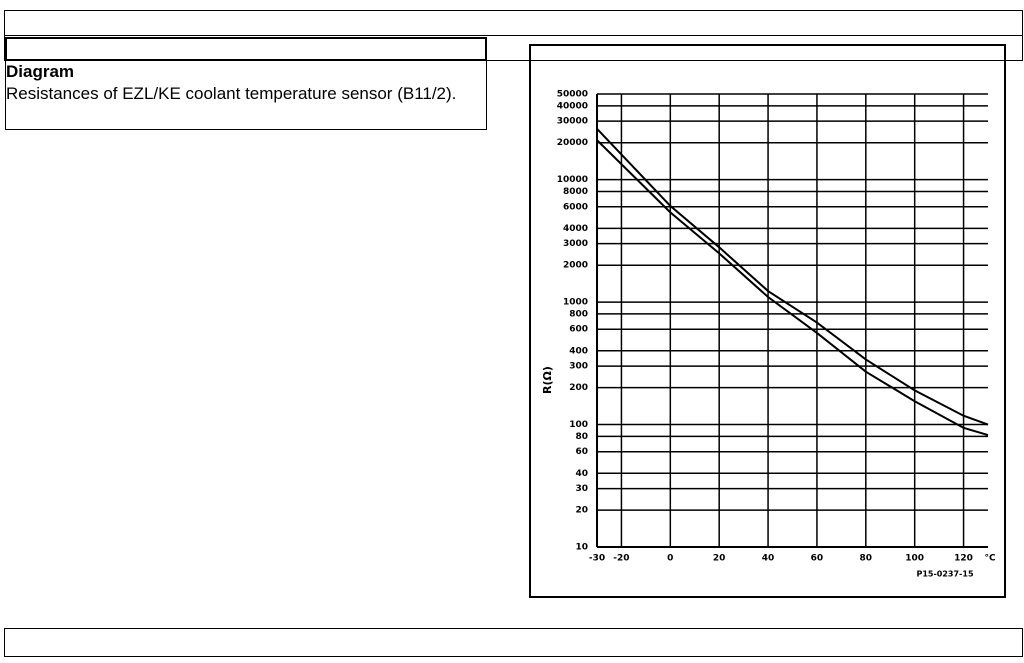 The height and width of the screenshot is (663, 1024). What do you see at coordinates (944, 574) in the screenshot?
I see `figure-code: P15-0237-15` at bounding box center [944, 574].